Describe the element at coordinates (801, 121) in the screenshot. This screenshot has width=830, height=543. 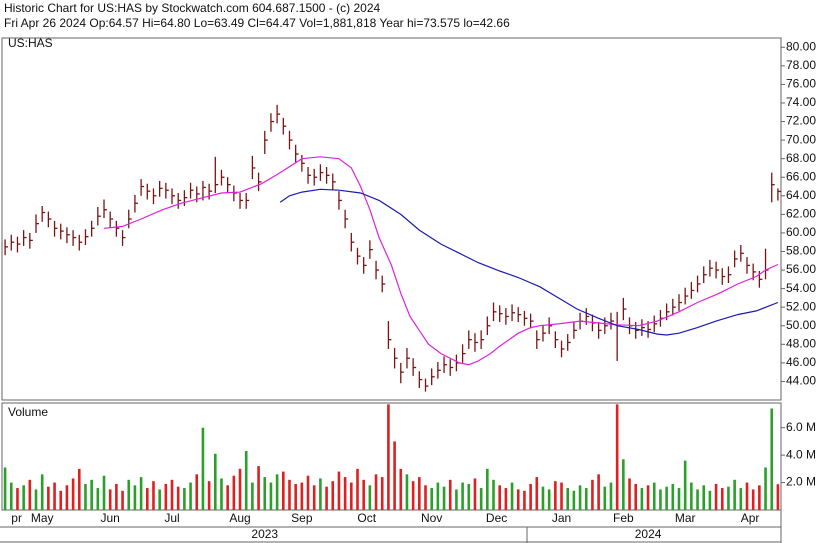
I see `y-tick-label: 72.00` at that location.